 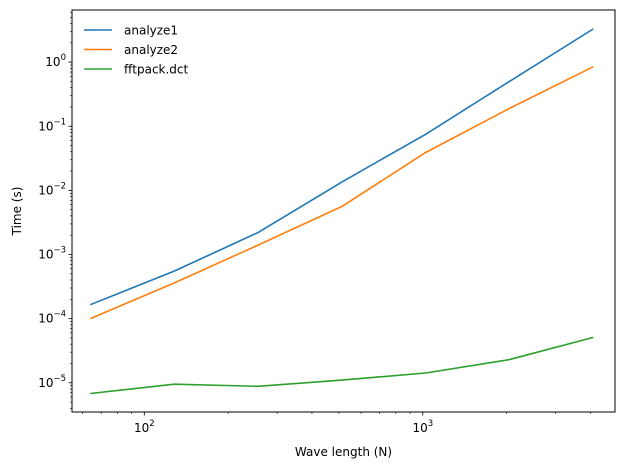 I want to click on legend-item: analyze2, so click(x=131, y=50).